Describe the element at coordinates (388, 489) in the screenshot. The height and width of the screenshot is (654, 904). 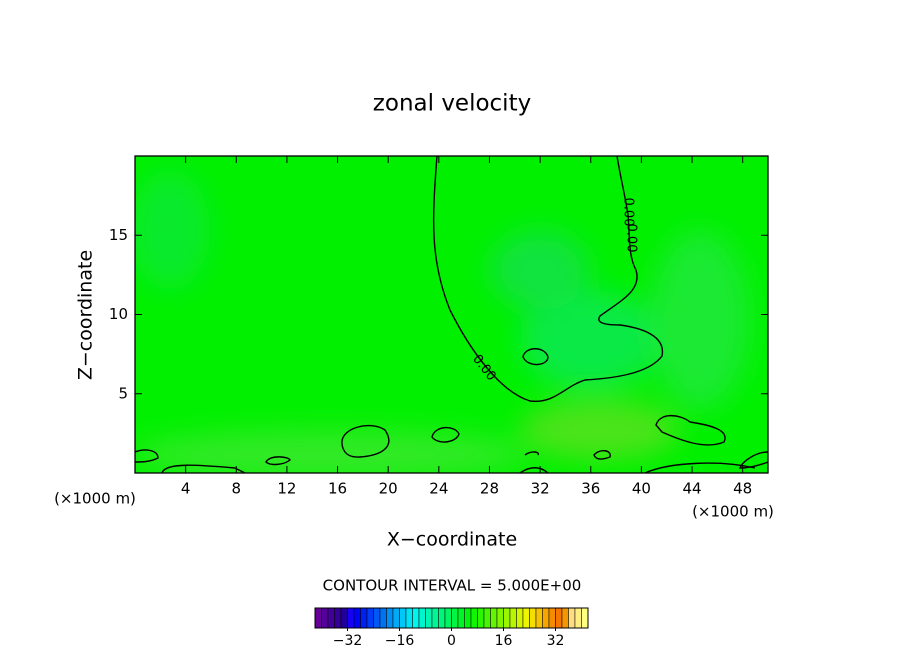
I see `x-tick-label: 20` at that location.